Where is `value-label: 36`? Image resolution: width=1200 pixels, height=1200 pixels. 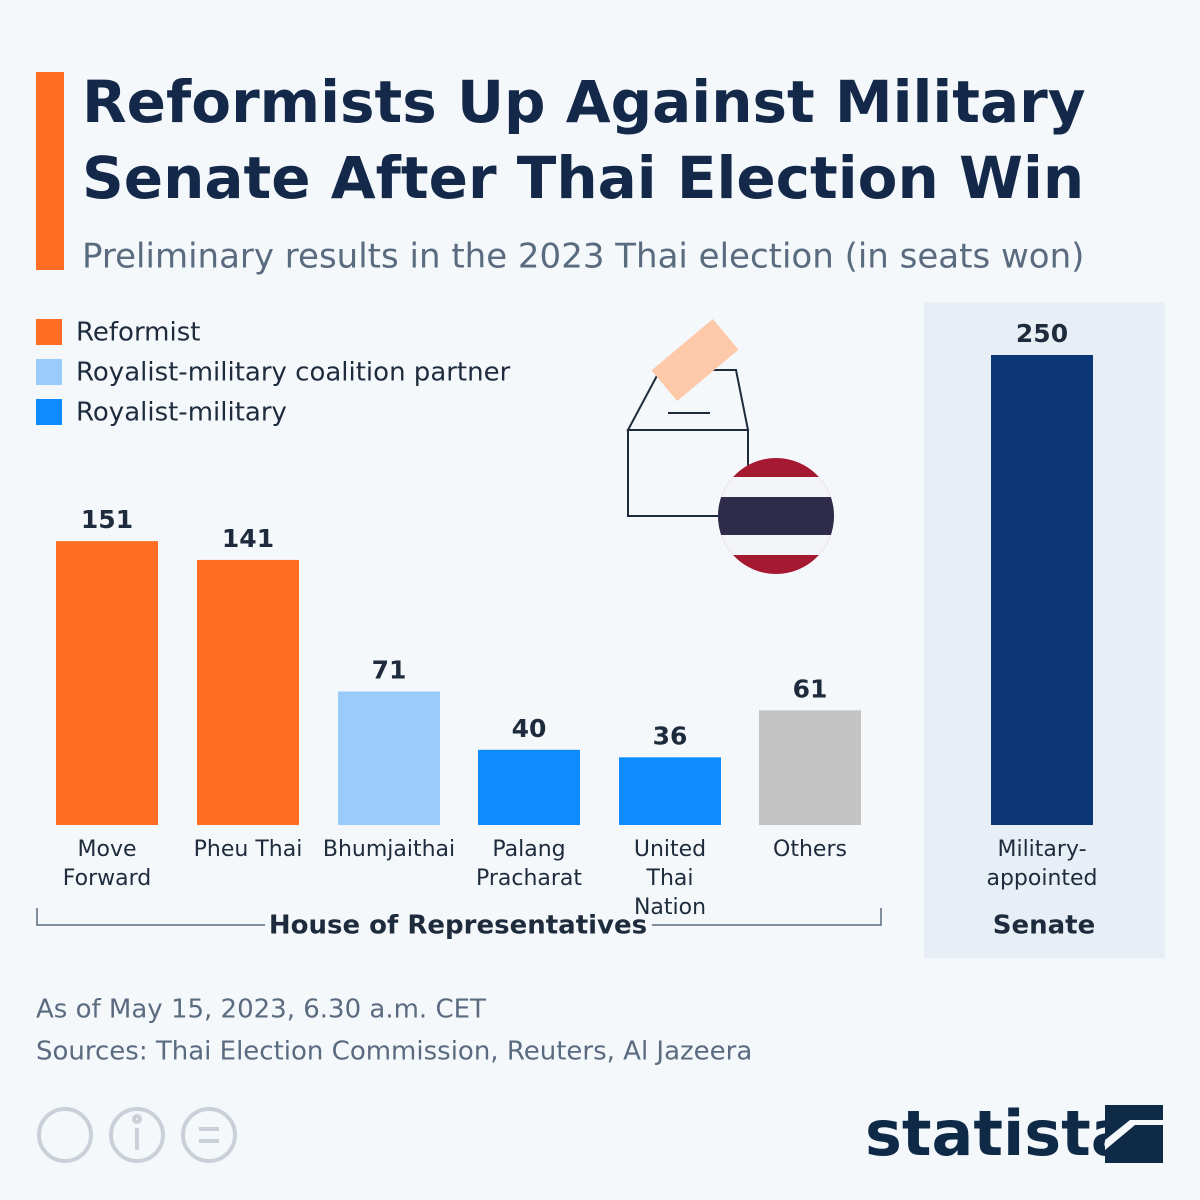 value-label: 36 is located at coordinates (670, 735).